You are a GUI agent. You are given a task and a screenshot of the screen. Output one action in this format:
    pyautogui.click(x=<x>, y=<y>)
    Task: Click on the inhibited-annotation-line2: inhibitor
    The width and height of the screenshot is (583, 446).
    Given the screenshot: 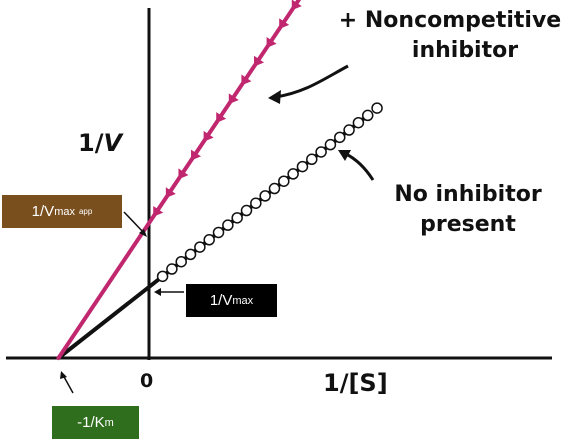 What is the action you would take?
    pyautogui.click(x=465, y=50)
    